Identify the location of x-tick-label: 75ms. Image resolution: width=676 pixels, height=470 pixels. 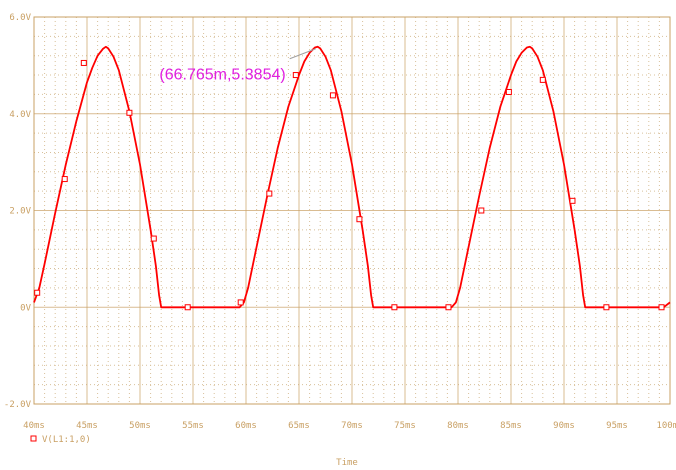
(405, 426).